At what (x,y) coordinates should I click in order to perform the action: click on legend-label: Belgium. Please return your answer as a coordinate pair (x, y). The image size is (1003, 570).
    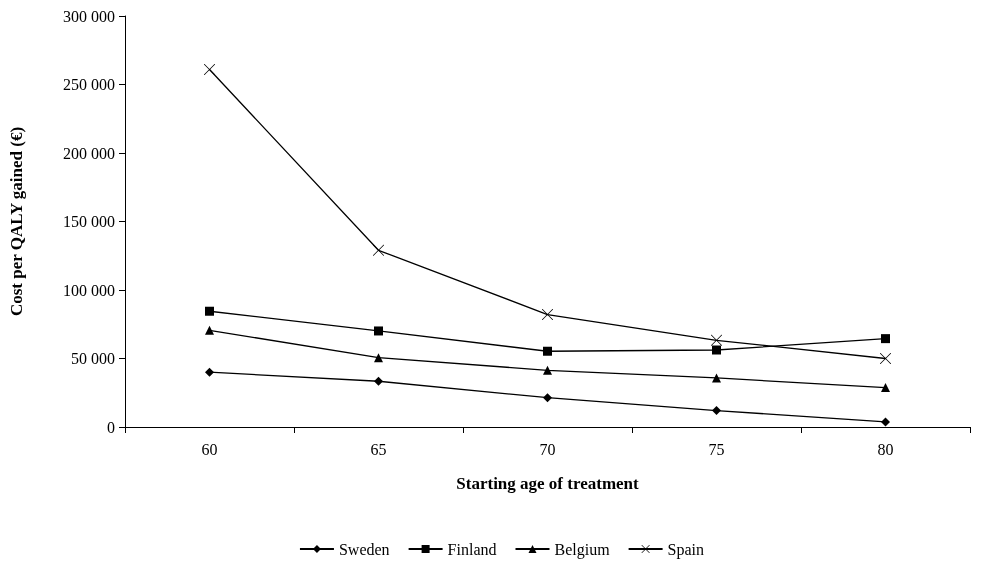
    Looking at the image, I should click on (582, 549).